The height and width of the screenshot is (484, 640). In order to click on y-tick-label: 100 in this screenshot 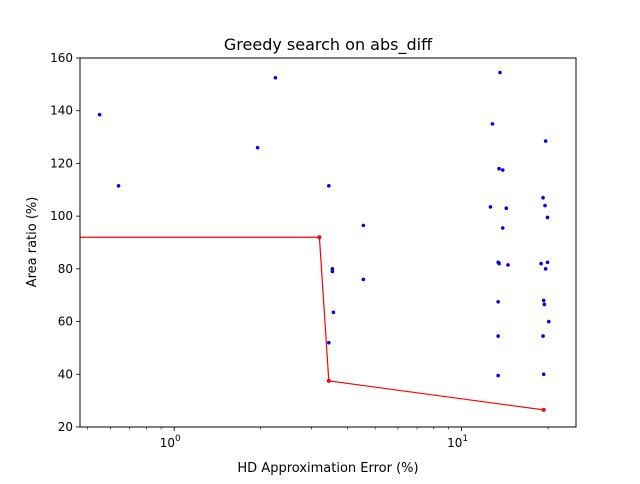, I will do `click(61, 216)`.